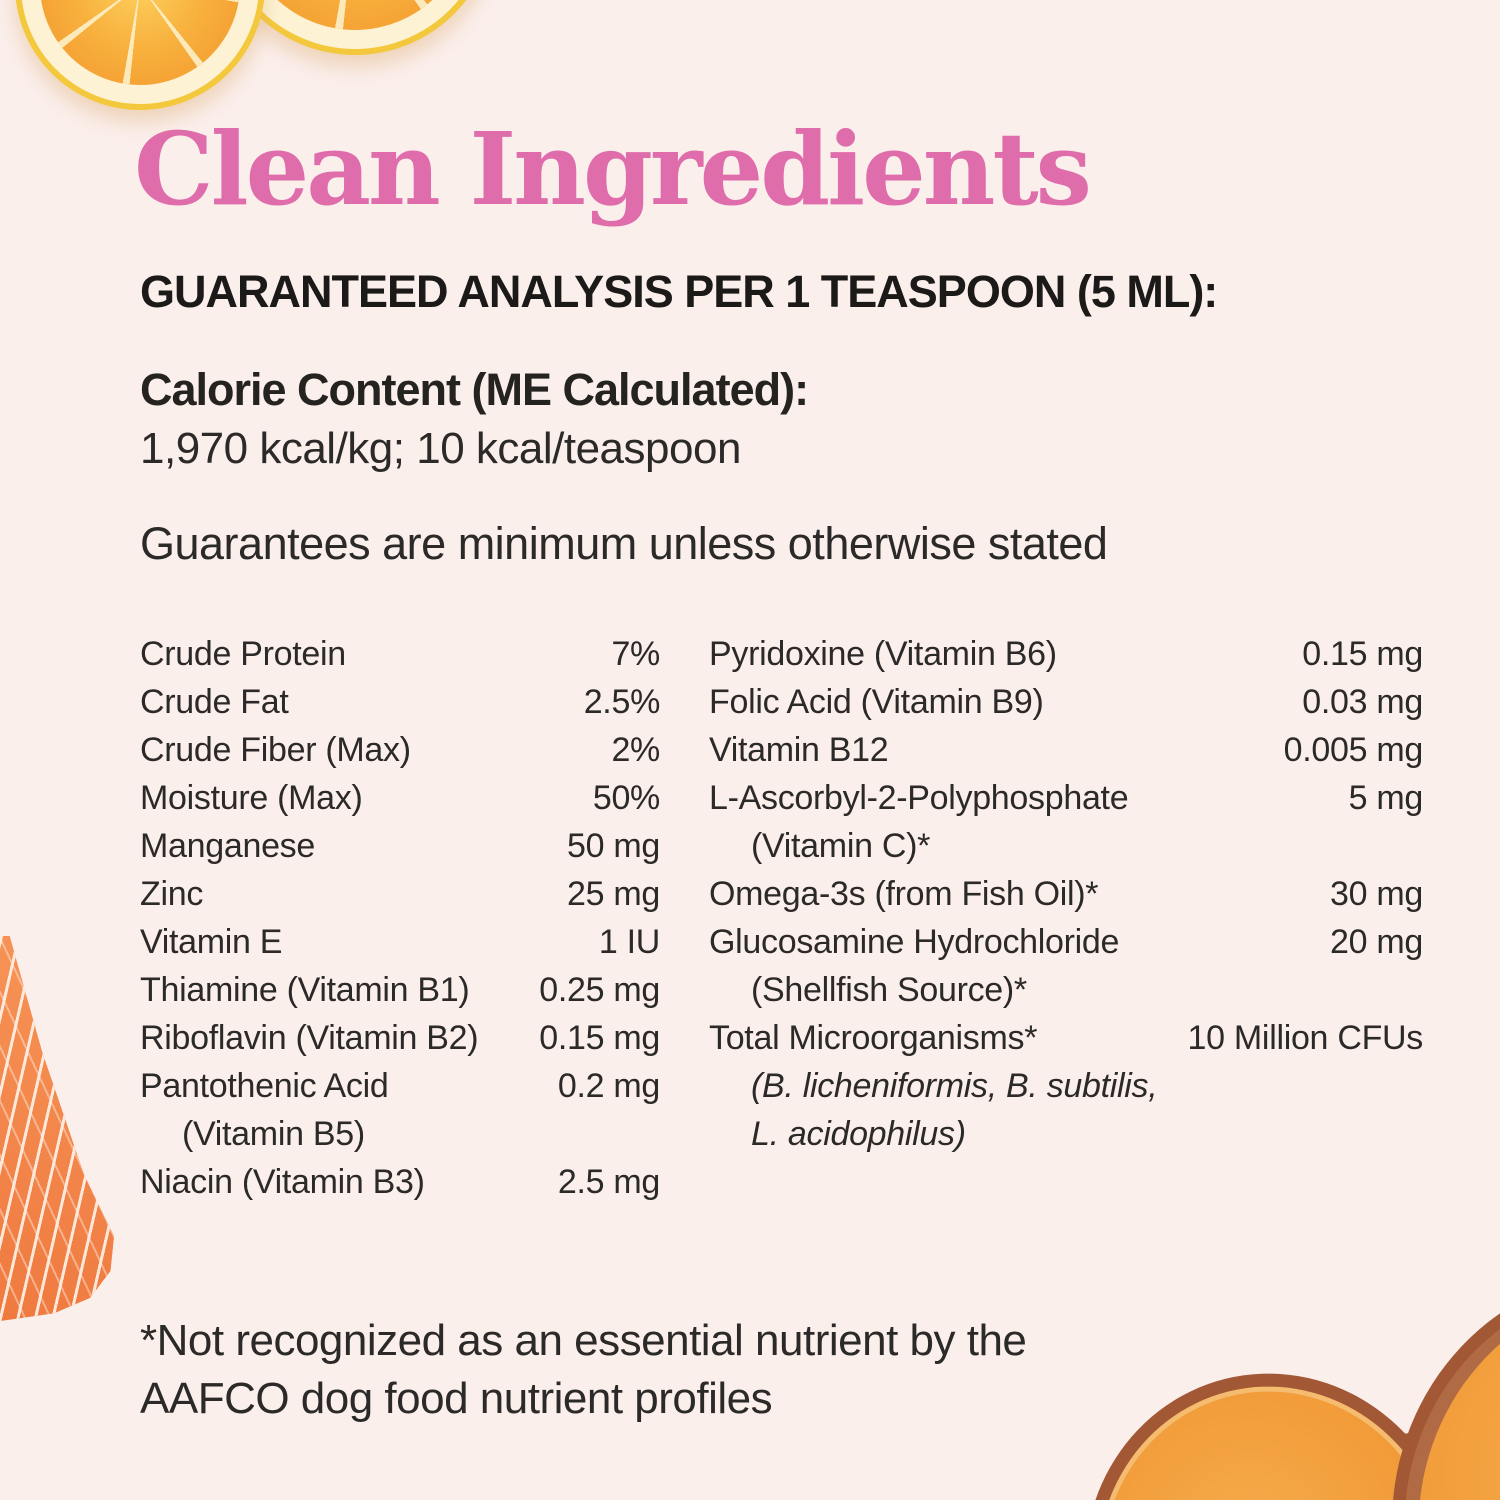  What do you see at coordinates (273, 1134) in the screenshot?
I see `nutrient-label: (Vitamin B5)` at bounding box center [273, 1134].